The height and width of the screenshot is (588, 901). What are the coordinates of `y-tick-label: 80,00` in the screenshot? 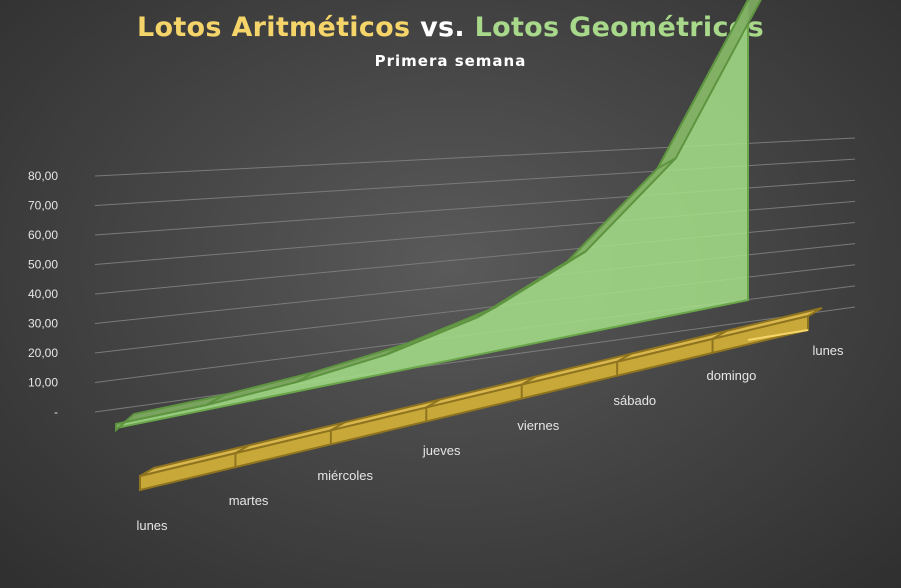 It's located at (43, 176).